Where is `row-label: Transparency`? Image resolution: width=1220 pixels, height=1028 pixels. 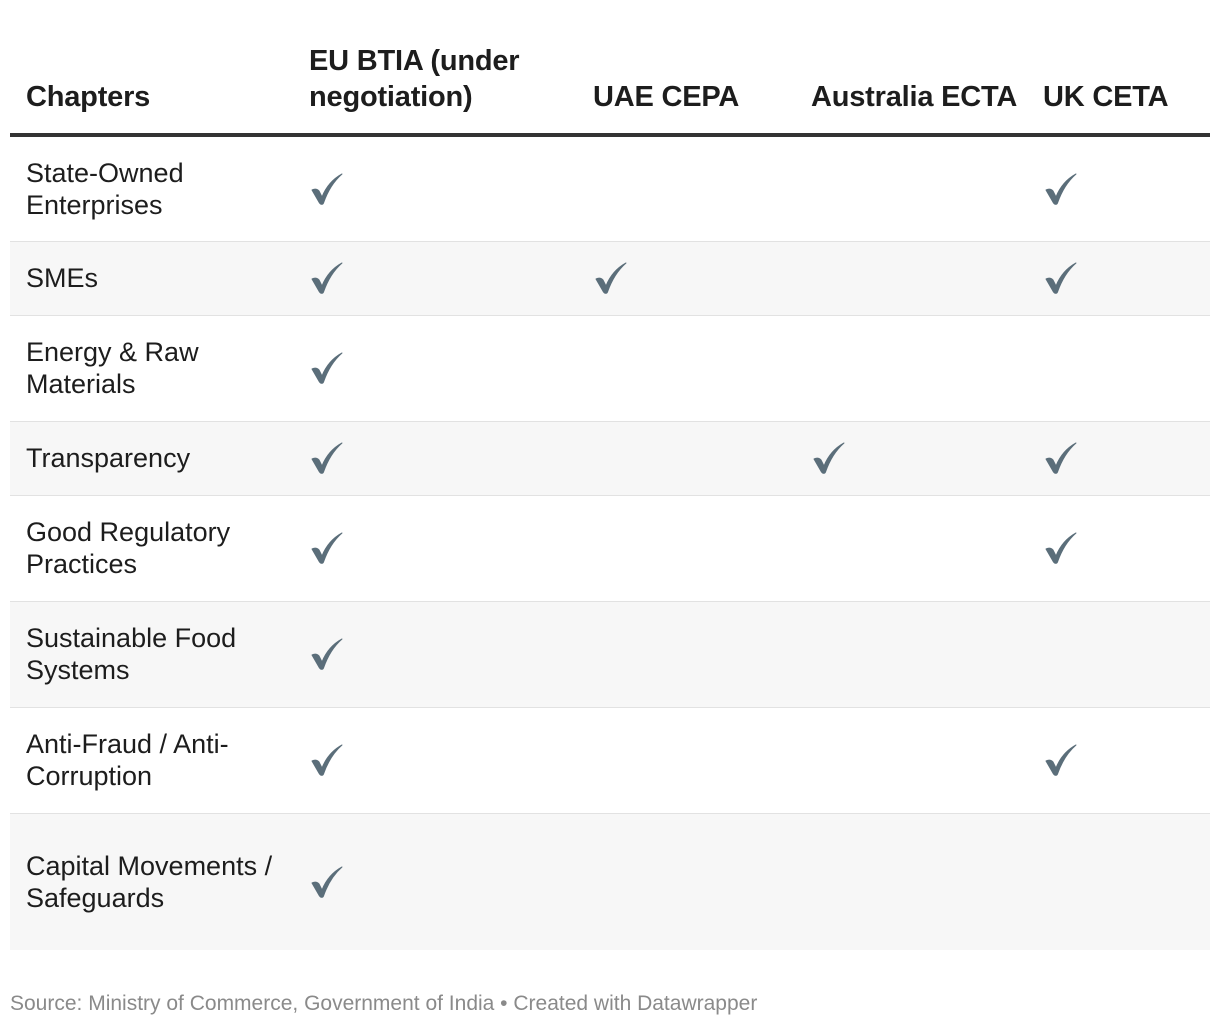 row-label: Transparency is located at coordinates (151, 458).